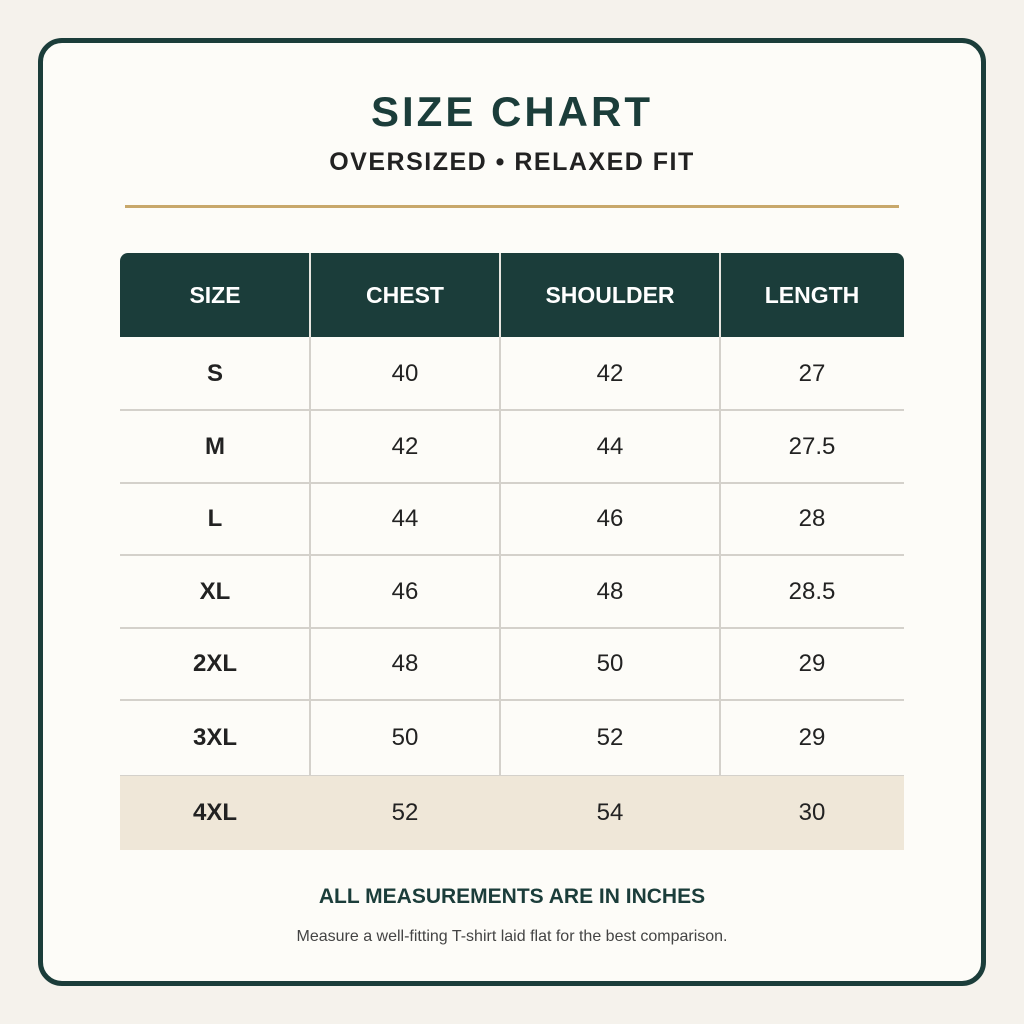 The image size is (1024, 1024). Describe the element at coordinates (214, 373) in the screenshot. I see `size-label: S` at that location.